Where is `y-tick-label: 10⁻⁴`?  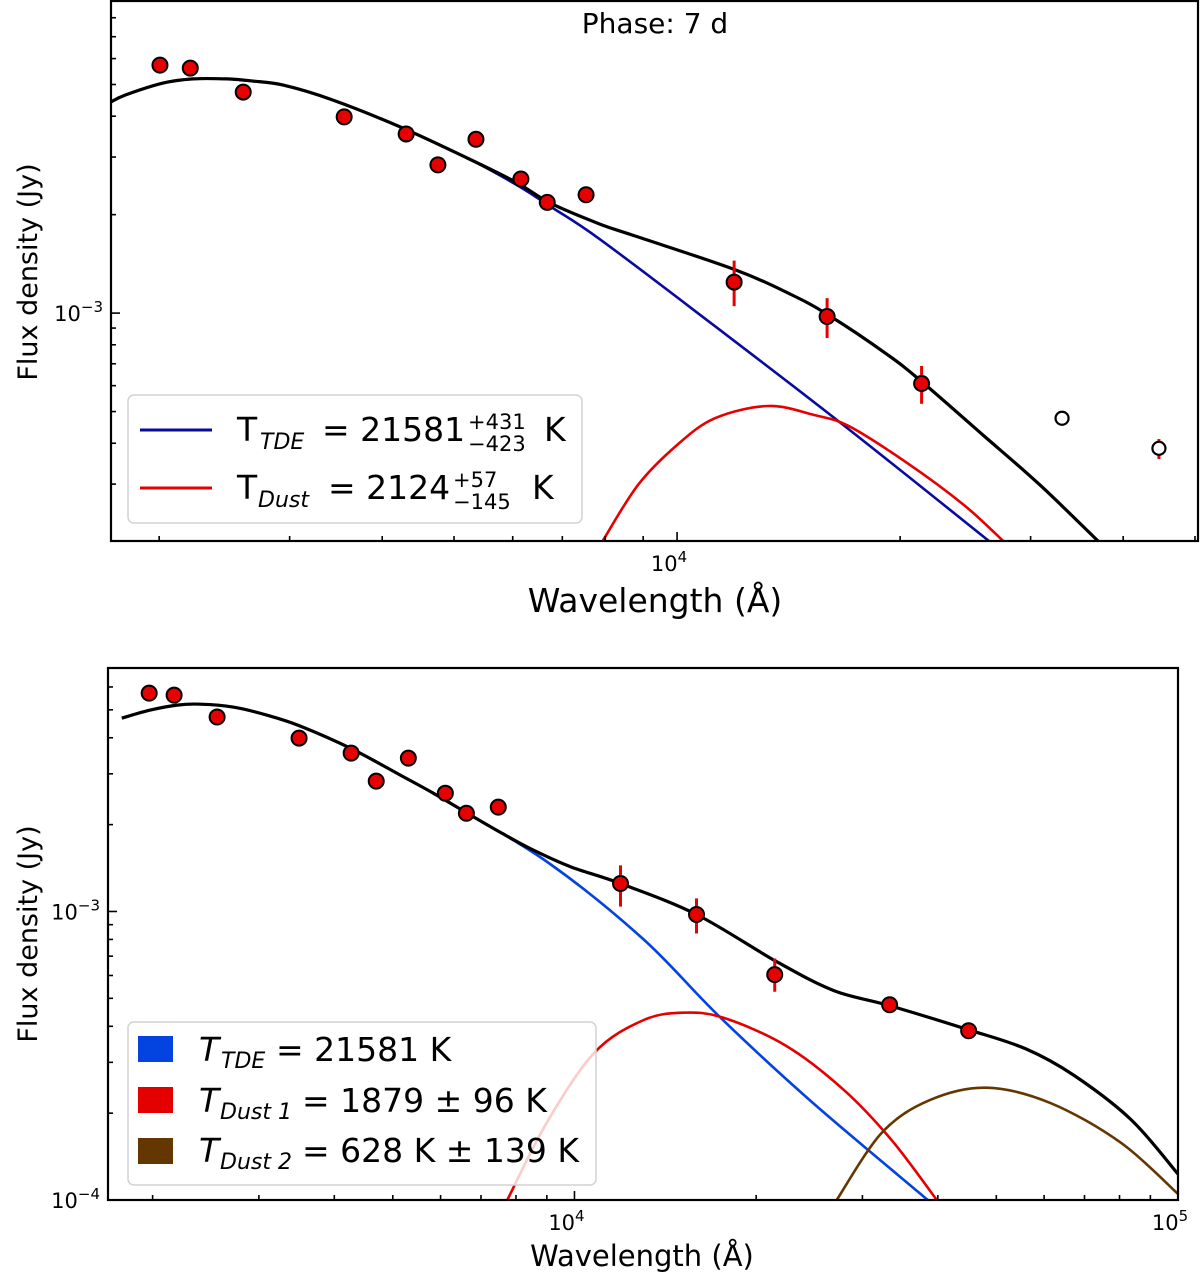 y-tick-label: 10⁻⁴ is located at coordinates (75, 1199).